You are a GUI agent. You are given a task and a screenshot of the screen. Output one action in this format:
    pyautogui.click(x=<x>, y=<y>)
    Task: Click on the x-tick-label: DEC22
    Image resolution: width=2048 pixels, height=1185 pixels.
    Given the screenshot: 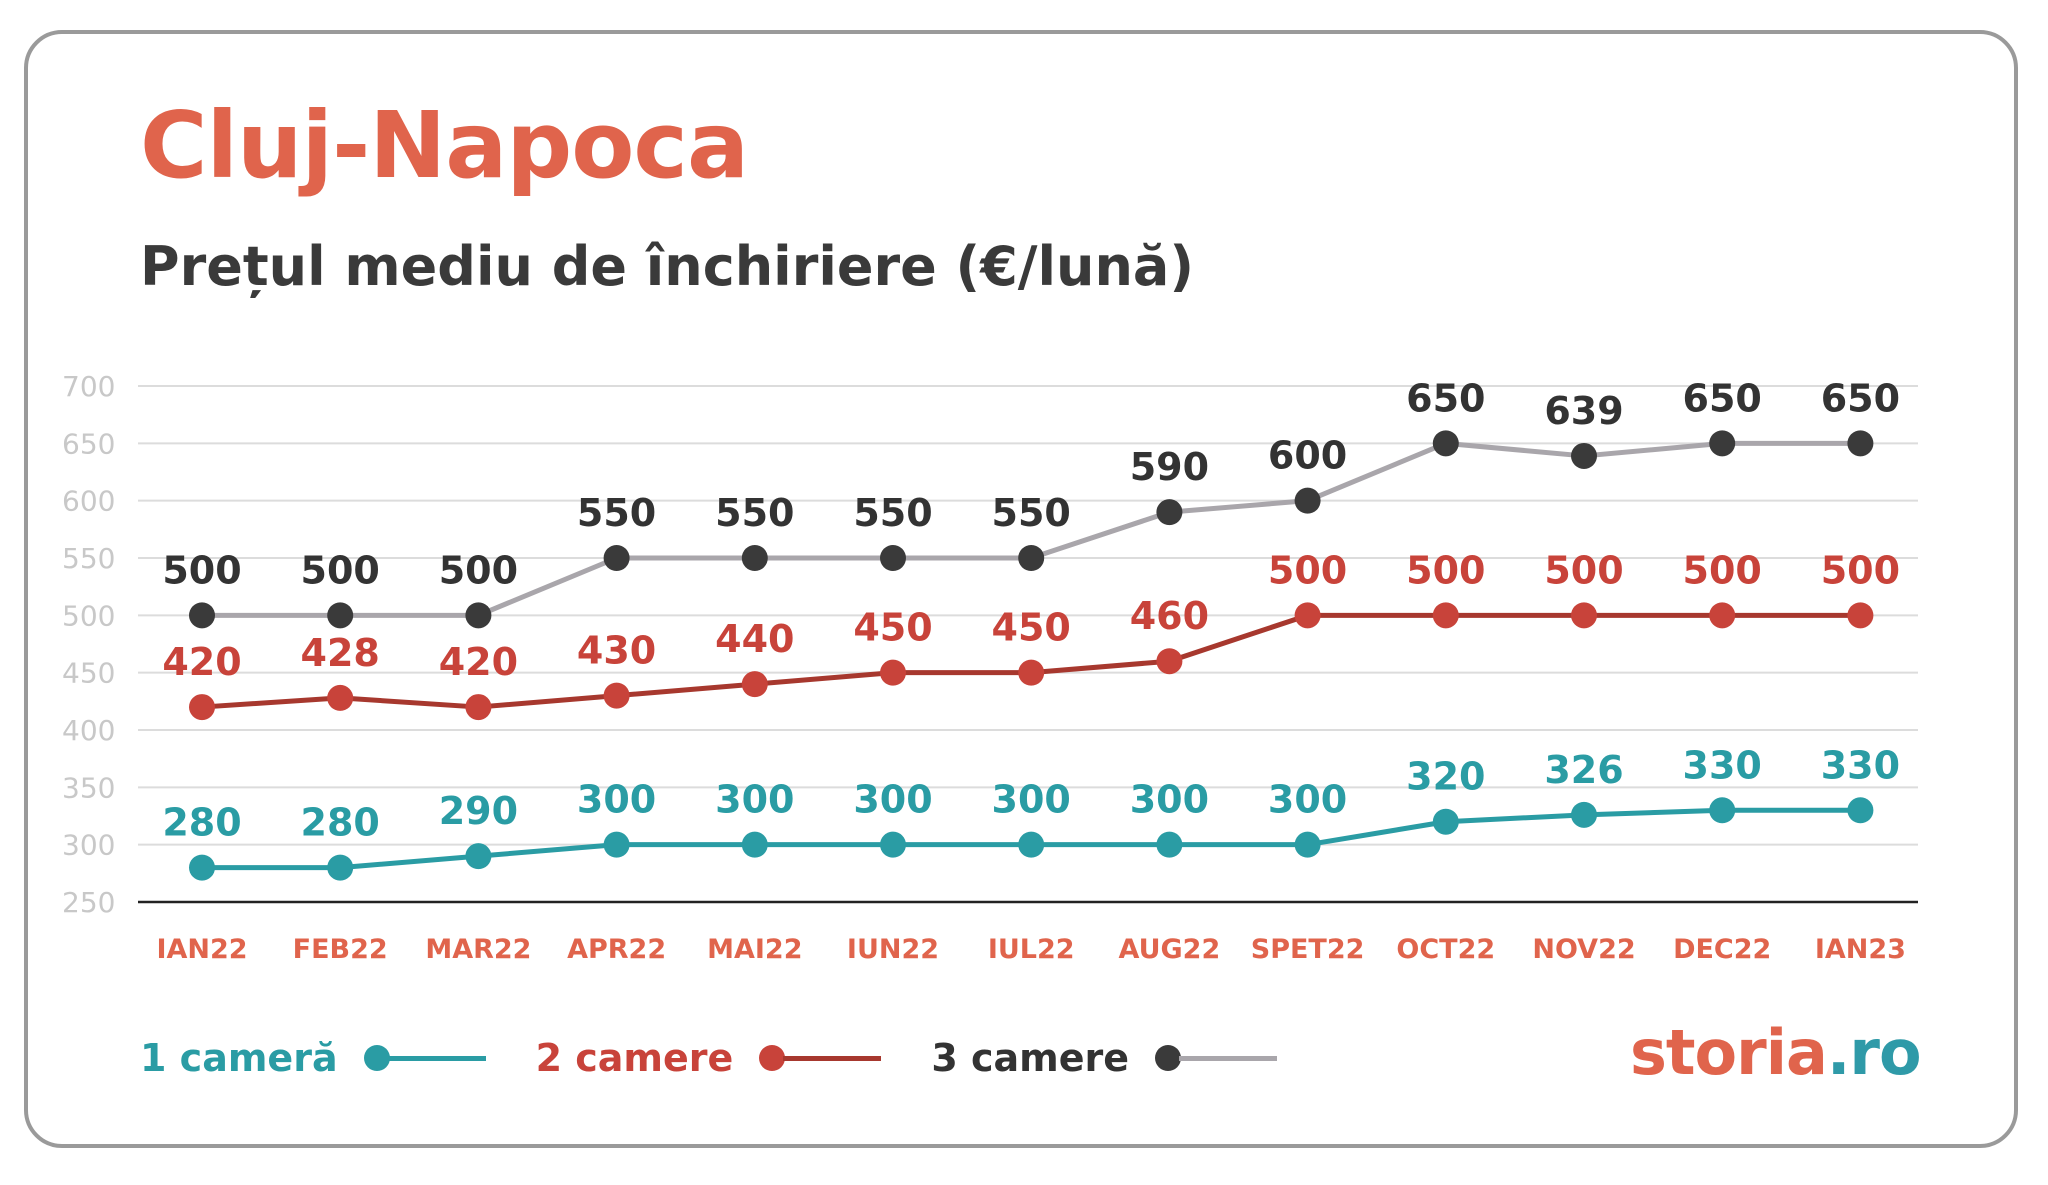 What is the action you would take?
    pyautogui.click(x=1722, y=949)
    